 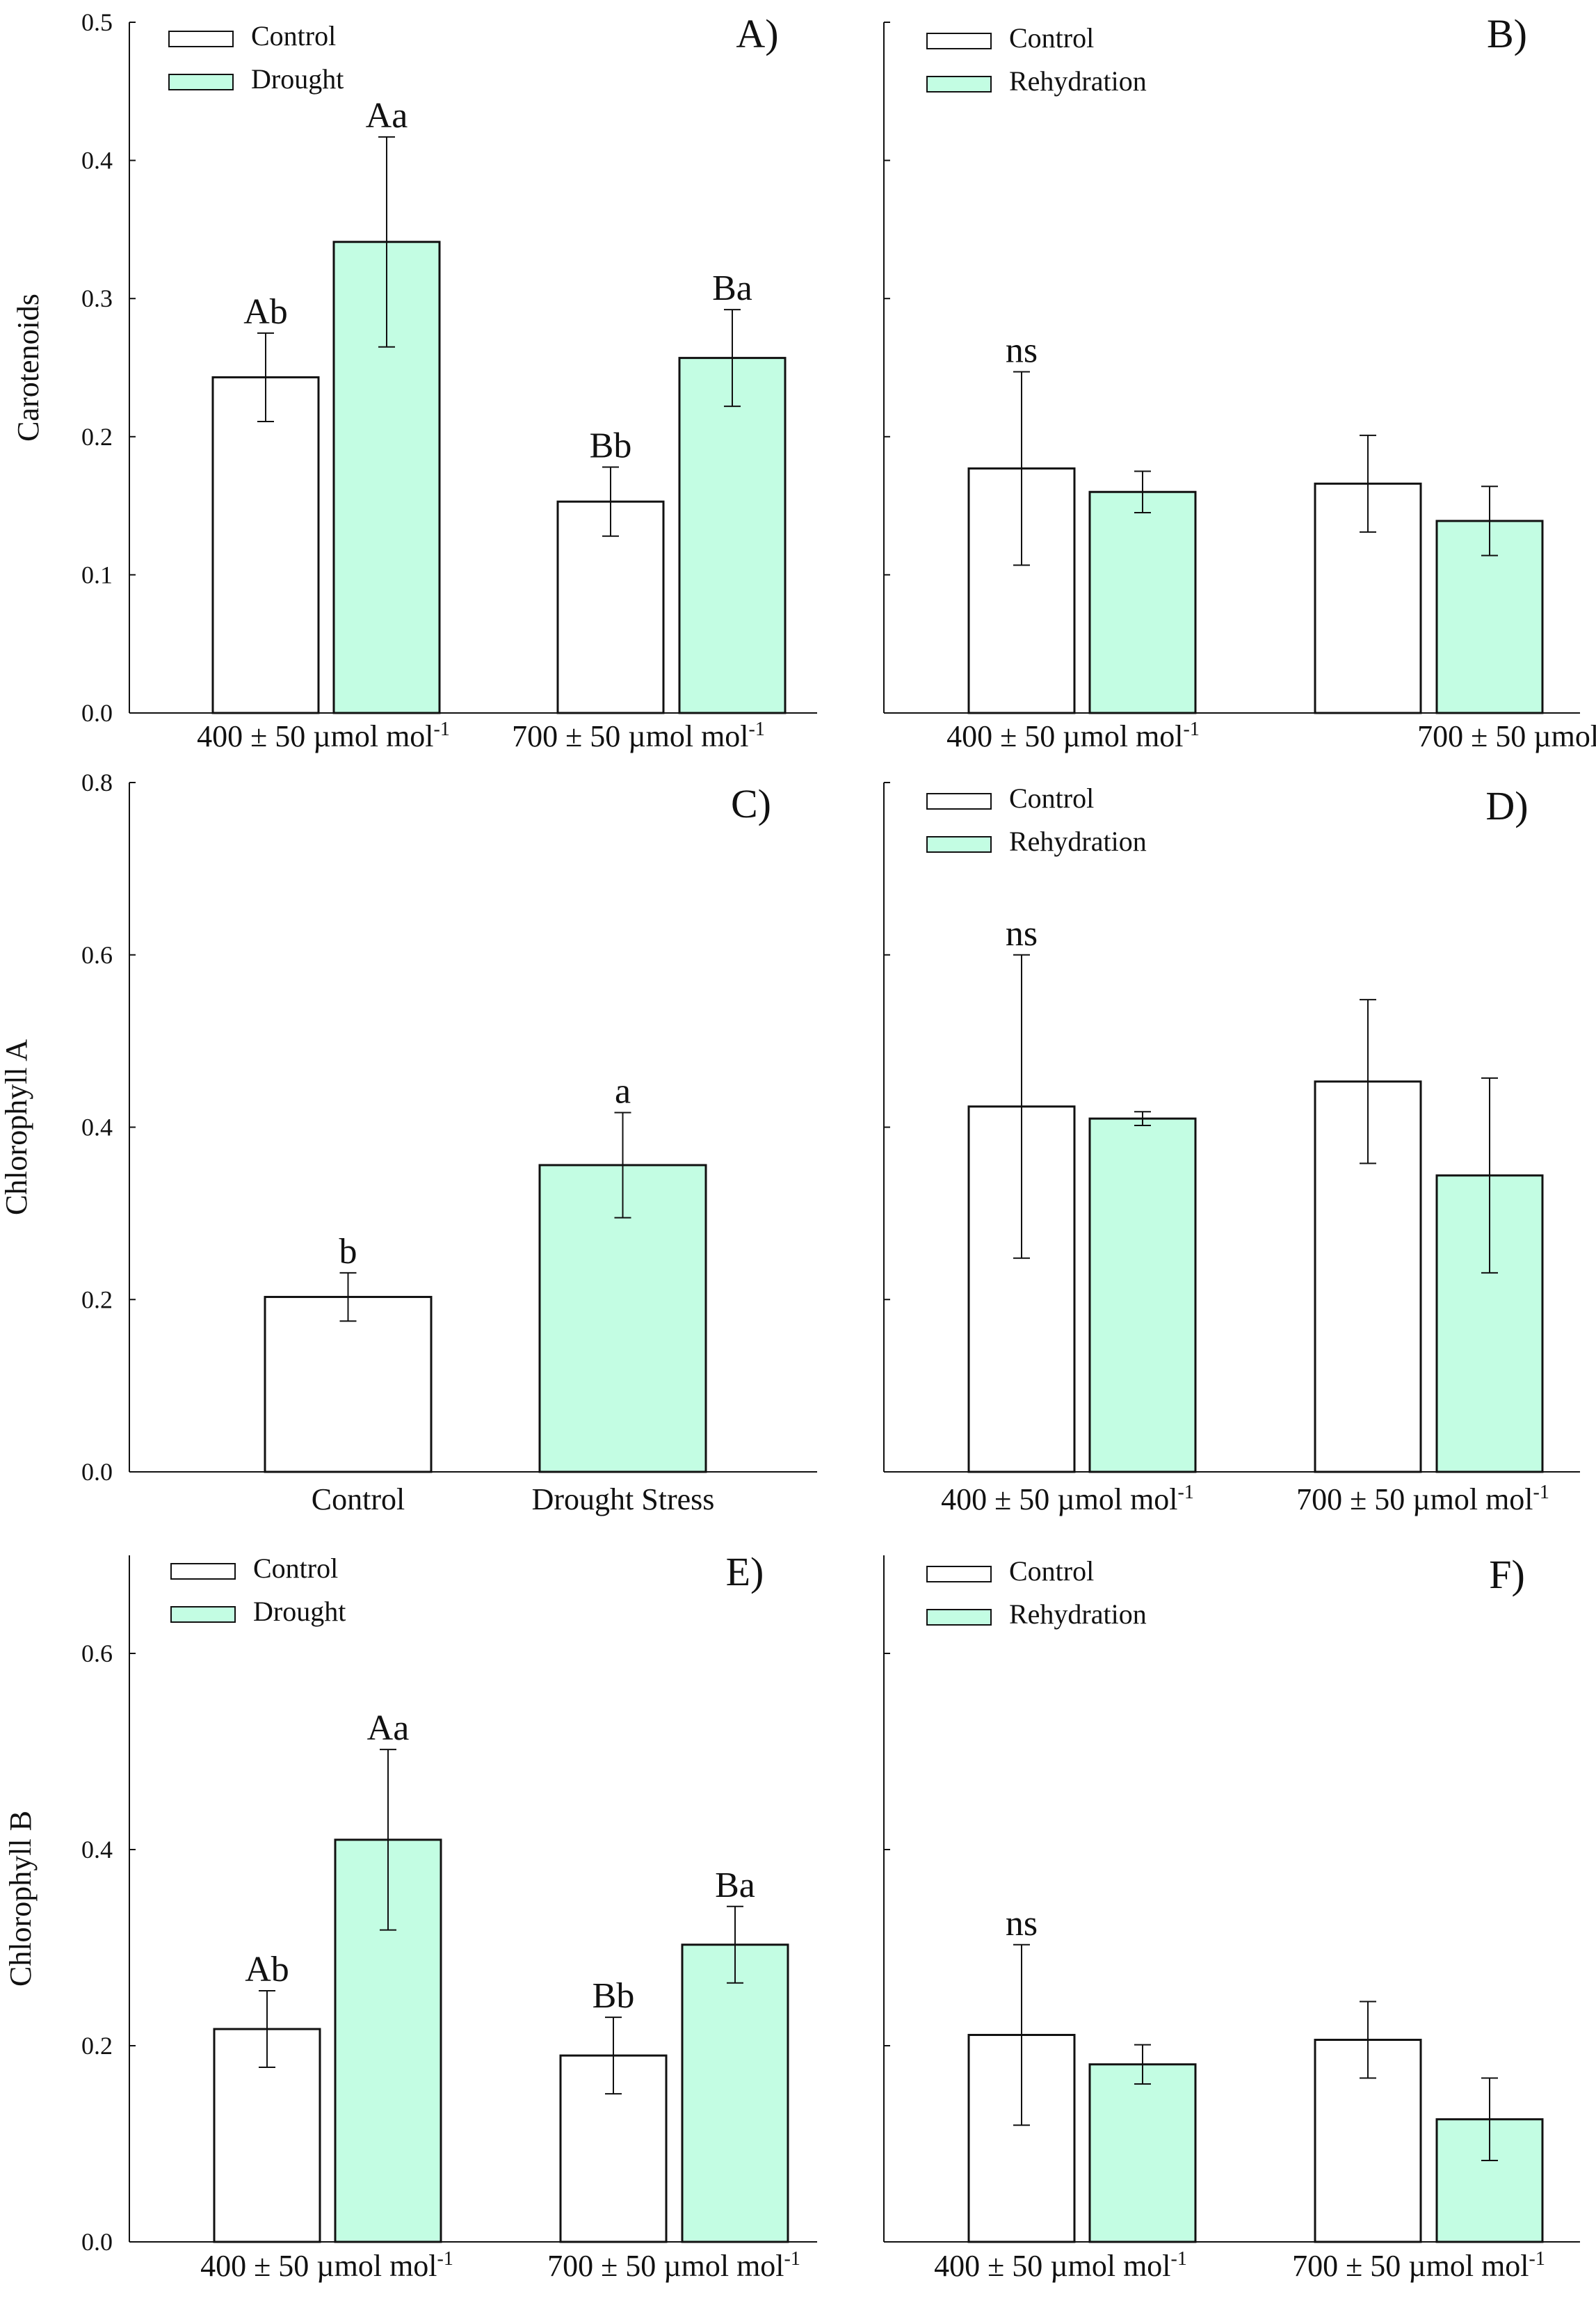 I want to click on category-label-b: 700 ± 50 µmol mol-1, so click(x=1506, y=736).